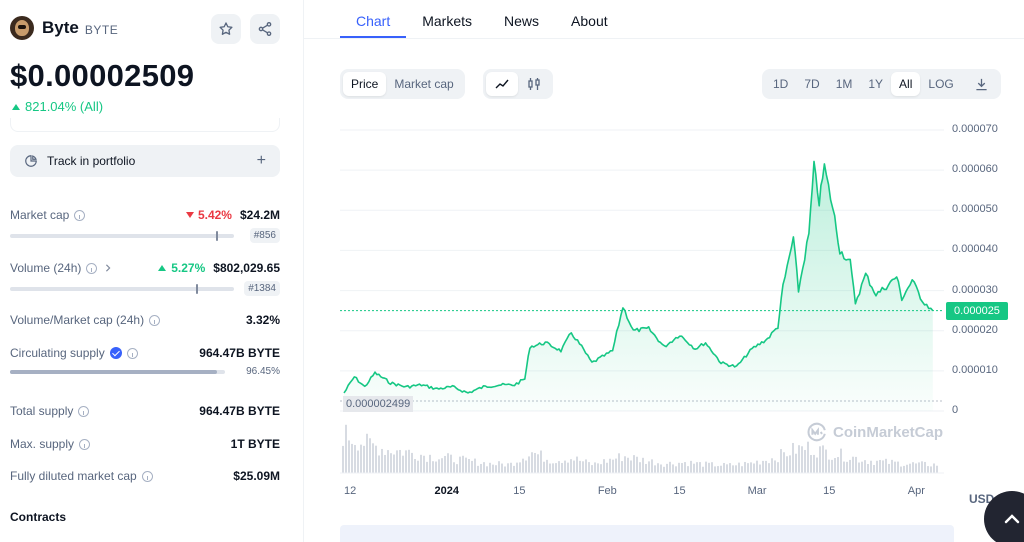 The height and width of the screenshot is (542, 1024). What do you see at coordinates (502, 84) in the screenshot?
I see `line-chart-button` at bounding box center [502, 84].